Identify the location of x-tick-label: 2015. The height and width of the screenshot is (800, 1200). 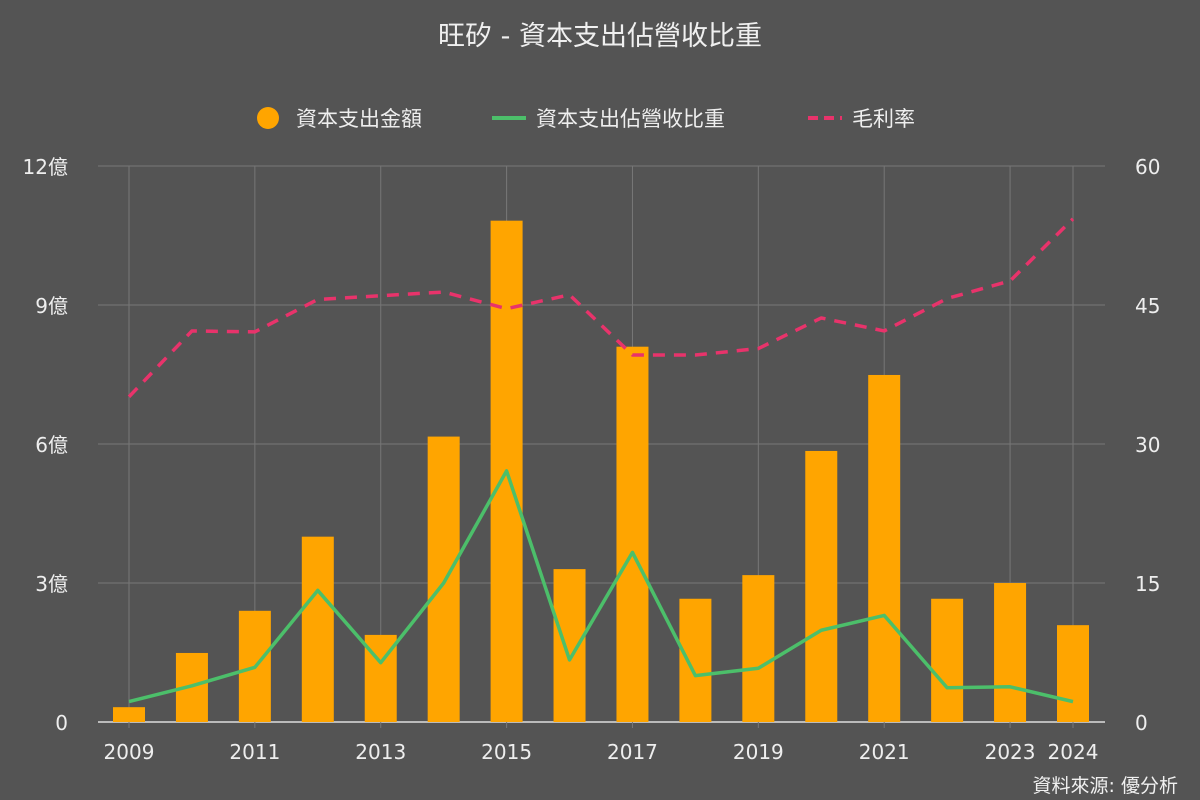
(506, 752).